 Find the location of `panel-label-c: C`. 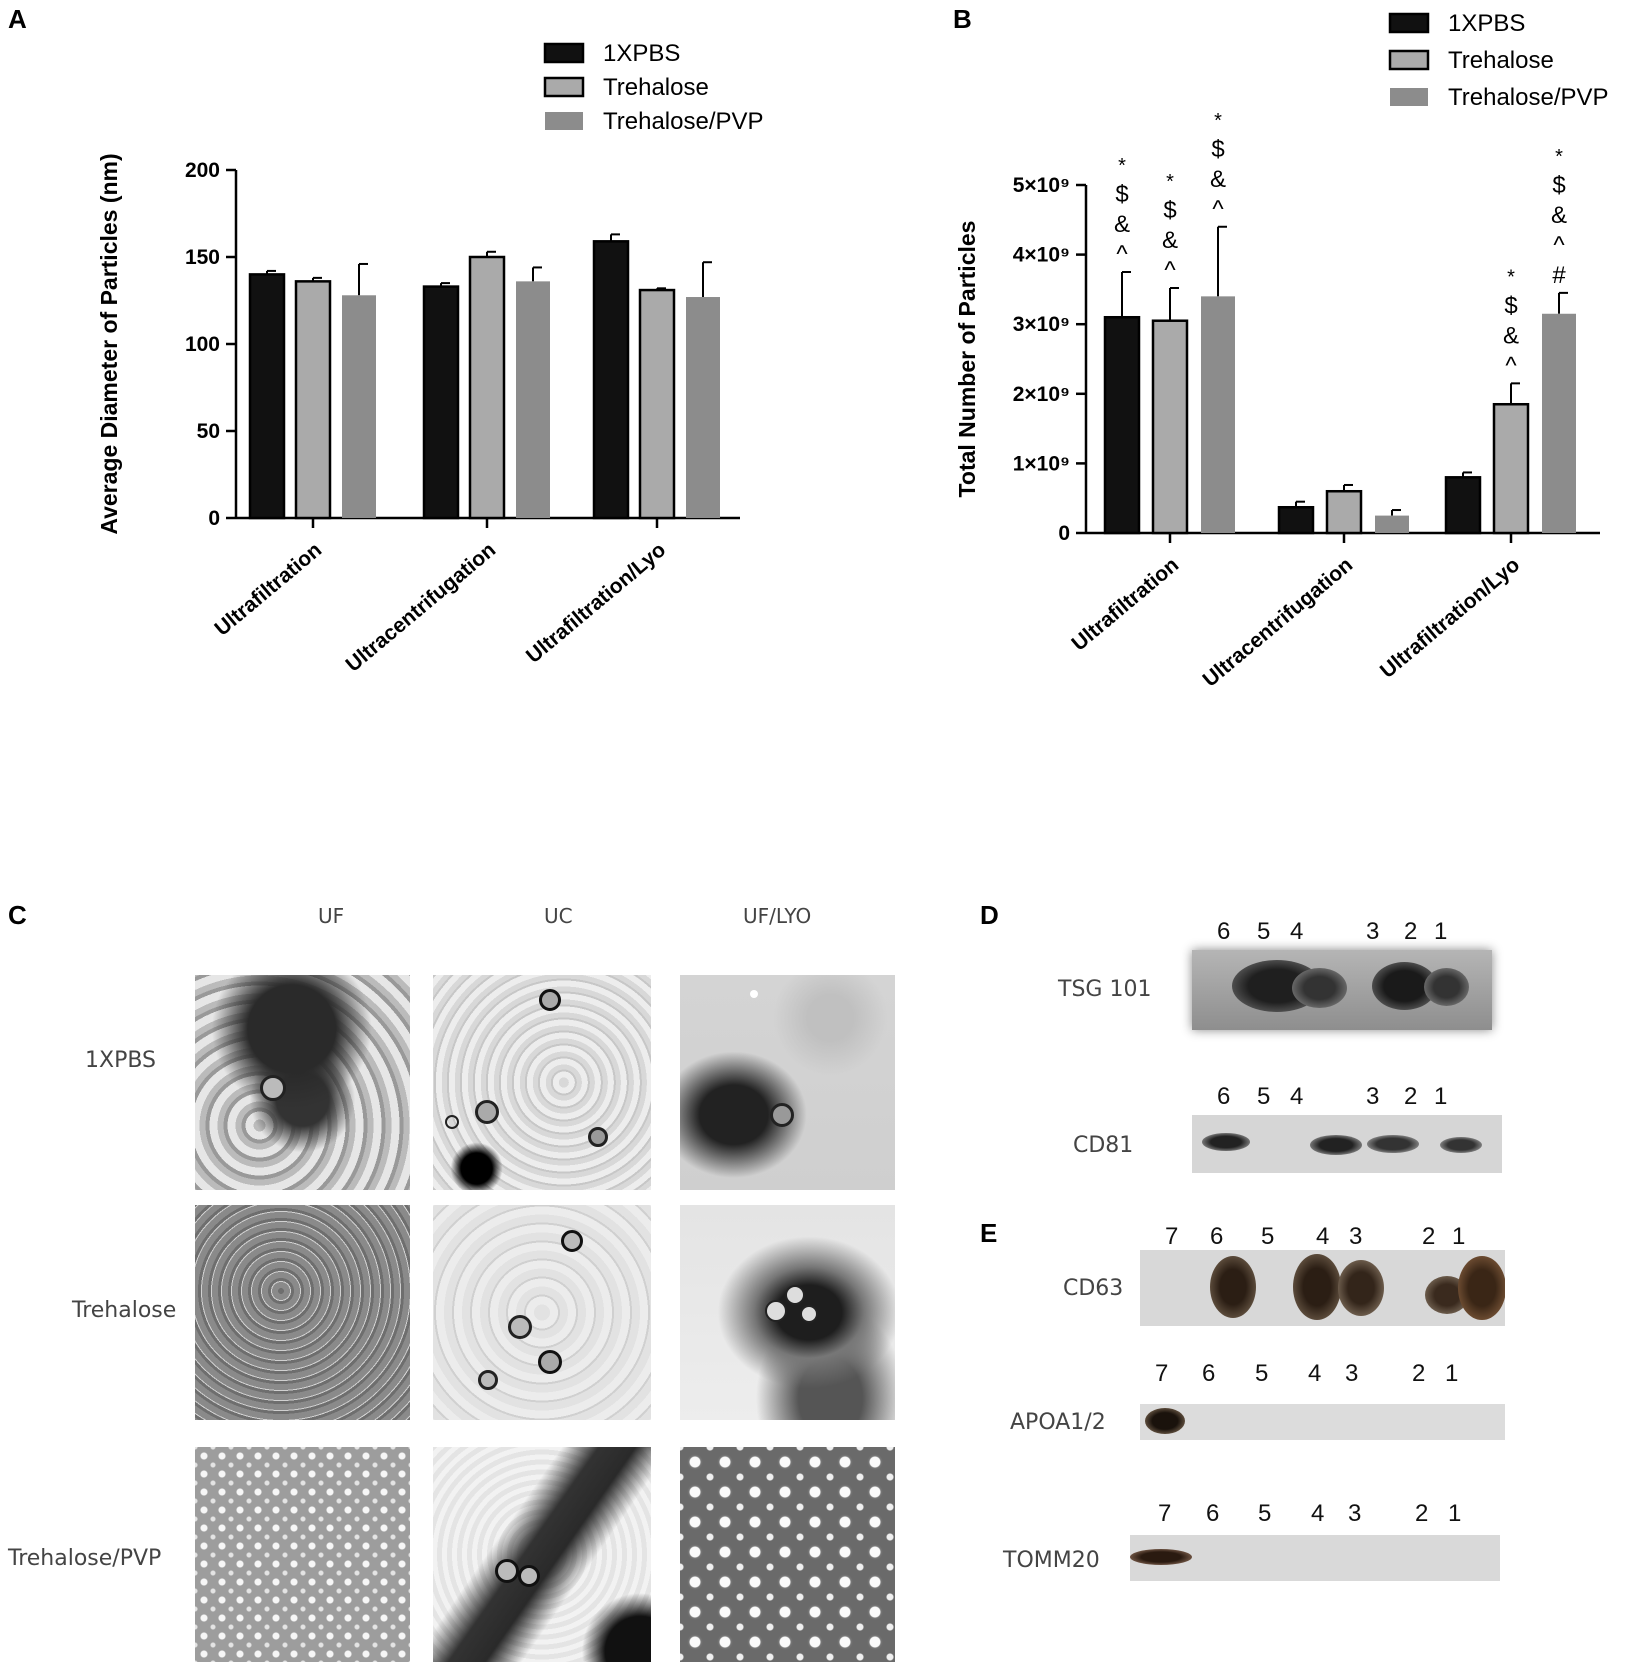

panel-label-c: C is located at coordinates (17, 915).